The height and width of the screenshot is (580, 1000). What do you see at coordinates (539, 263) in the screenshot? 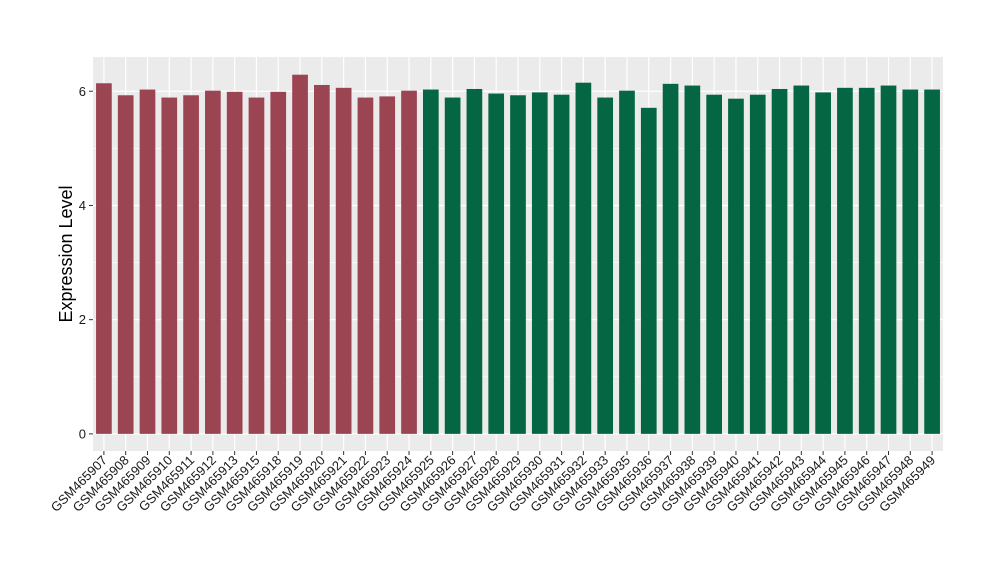
I see `bar-GSM465930` at bounding box center [539, 263].